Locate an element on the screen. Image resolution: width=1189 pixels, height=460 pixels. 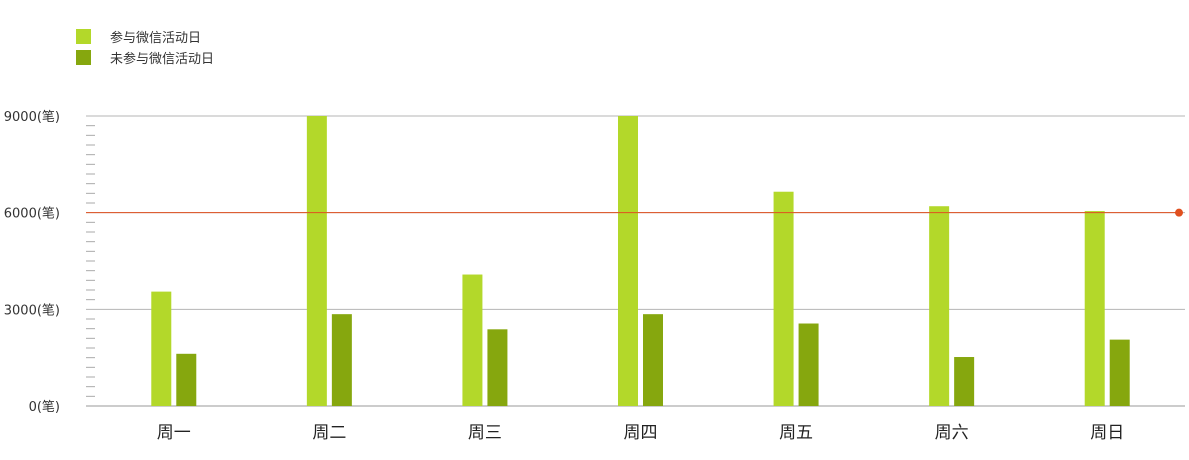
legend-label-not-participated: 未参与微信活动日 is located at coordinates (162, 59).